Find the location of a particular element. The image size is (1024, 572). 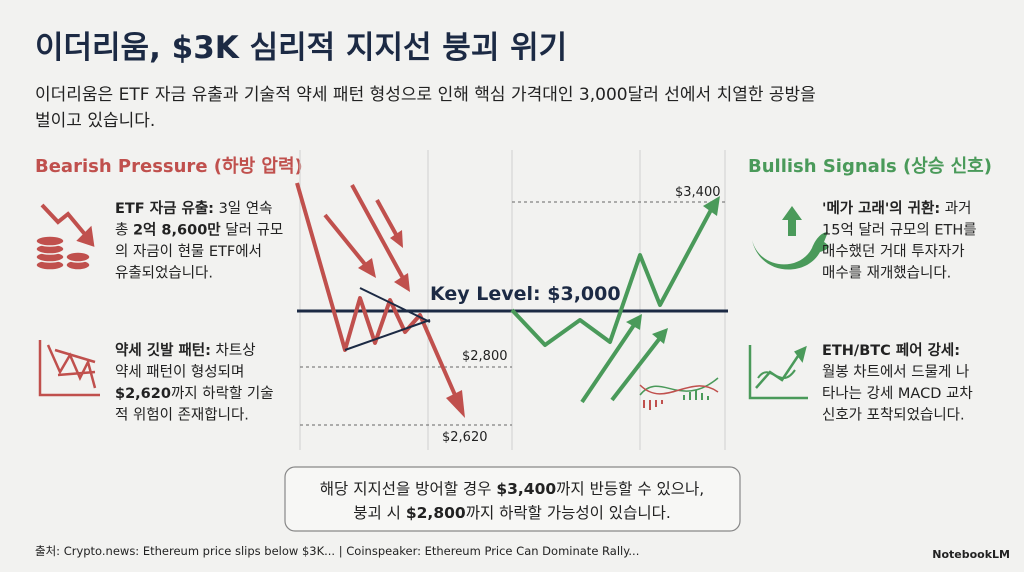

text-line: 유출되었습니다. is located at coordinates (164, 273).